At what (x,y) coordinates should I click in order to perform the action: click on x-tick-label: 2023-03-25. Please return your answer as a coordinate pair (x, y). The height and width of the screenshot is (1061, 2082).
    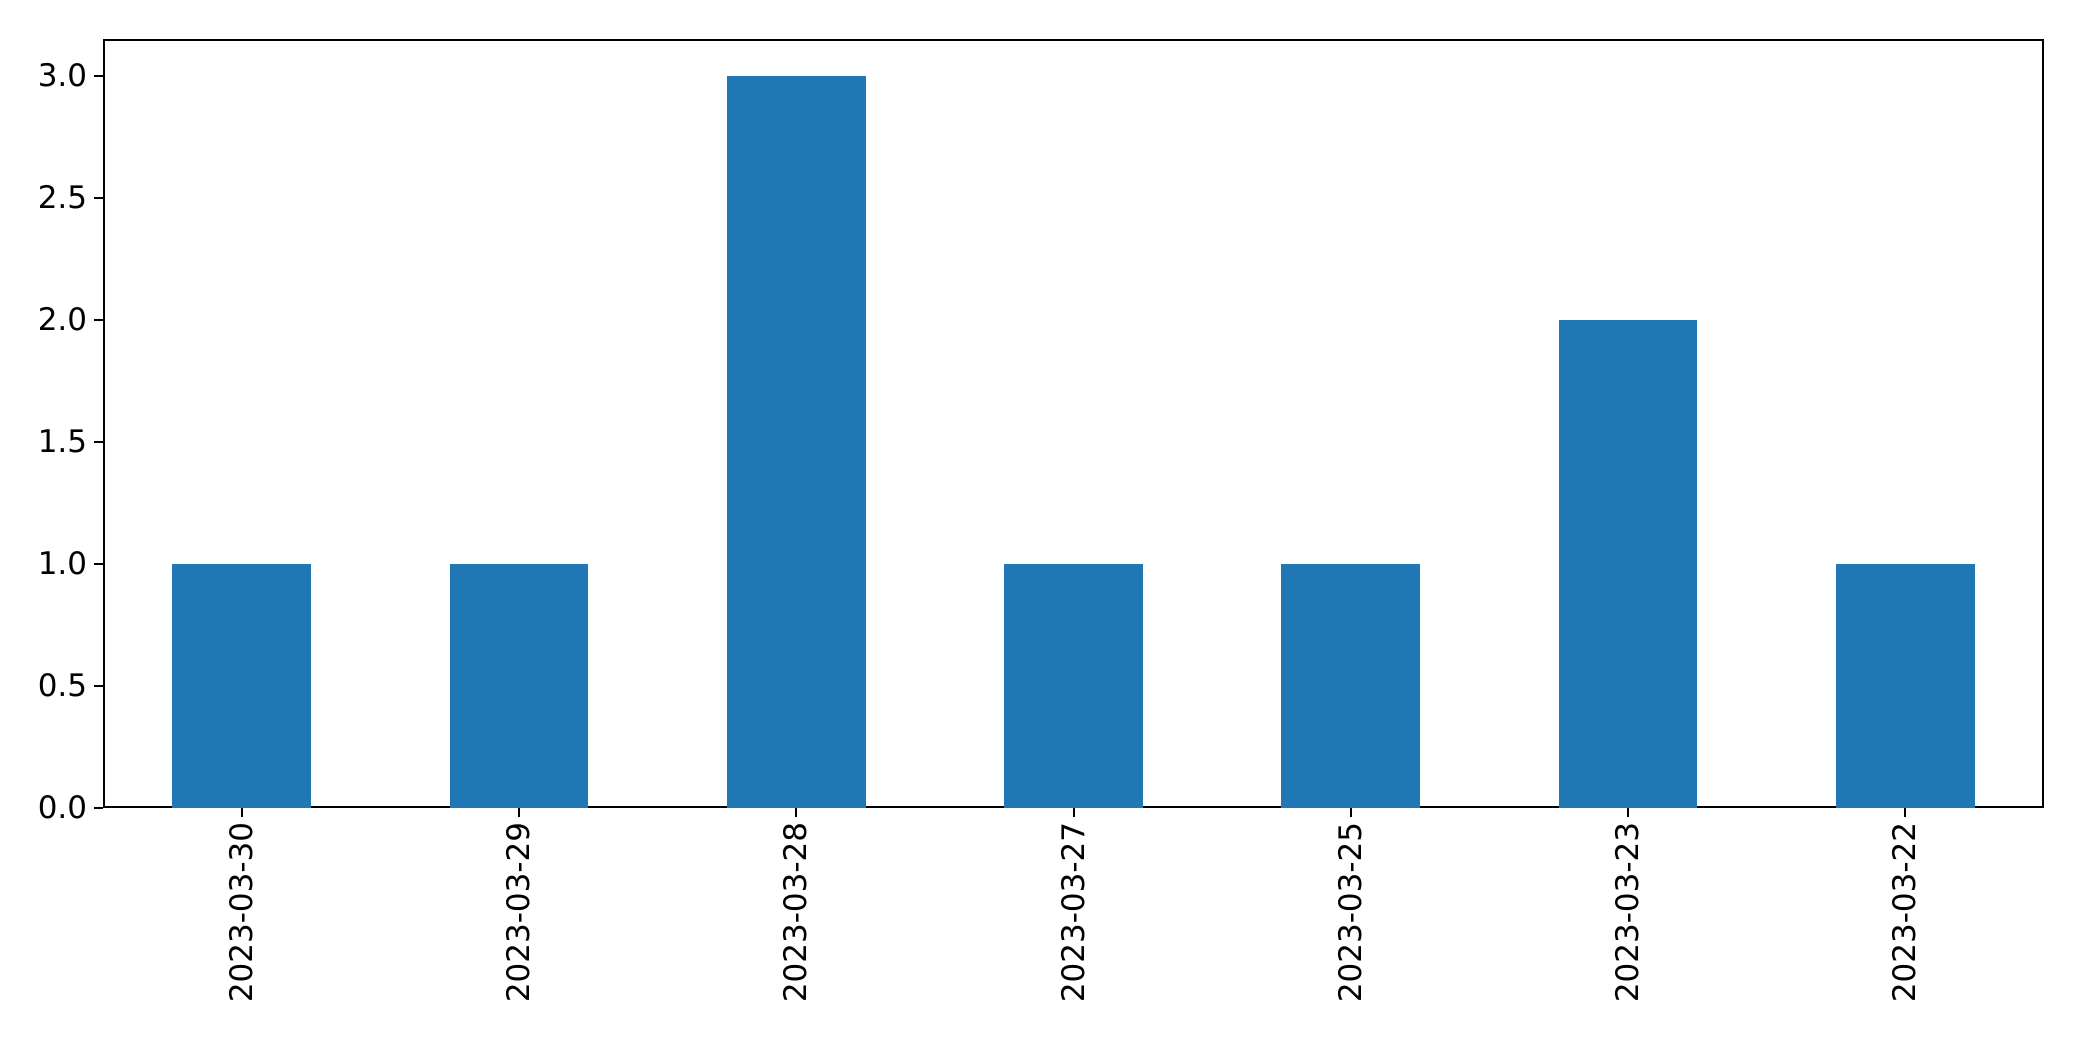
    Looking at the image, I should click on (1350, 912).